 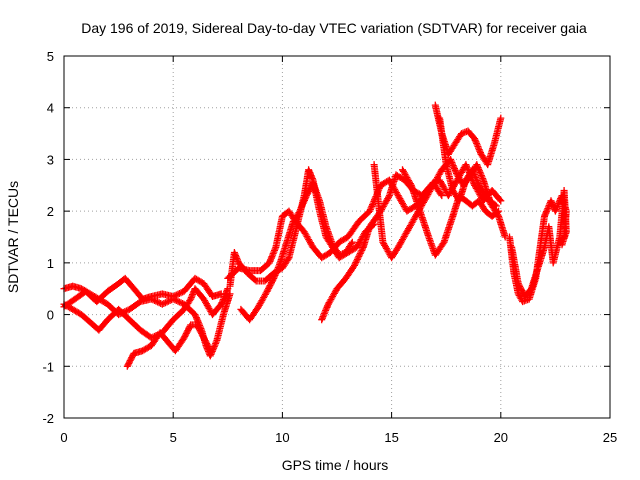 What do you see at coordinates (50, 159) in the screenshot?
I see `y-tick-label: 3` at bounding box center [50, 159].